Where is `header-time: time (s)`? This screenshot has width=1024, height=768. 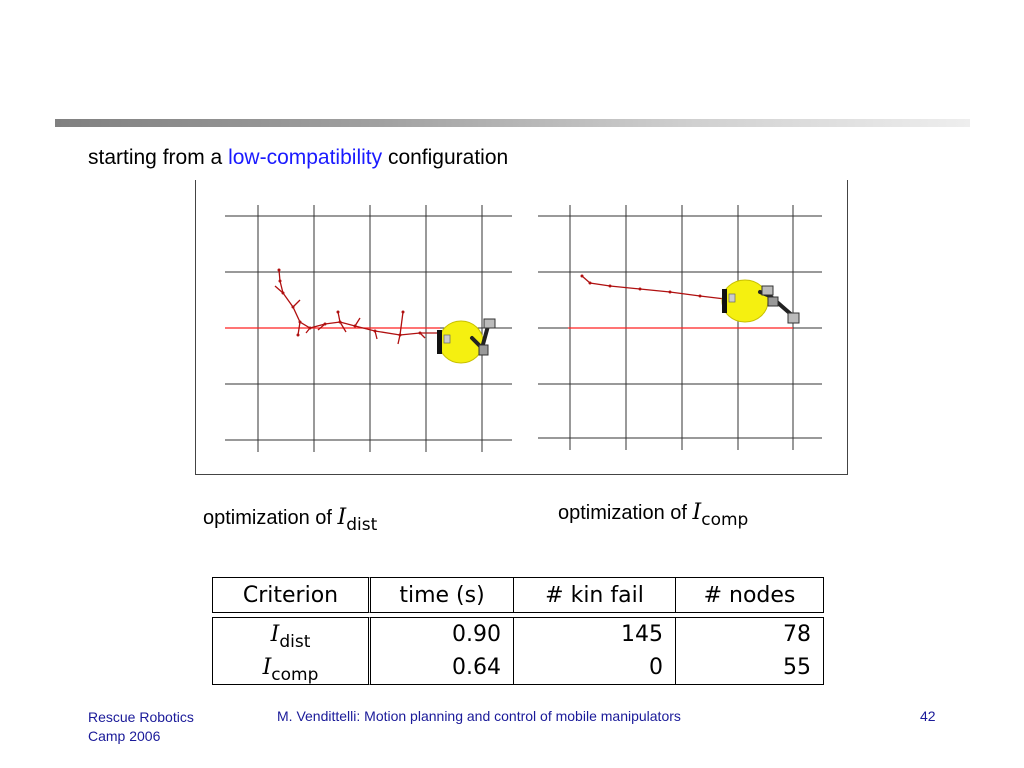
header-time: time (s) is located at coordinates (442, 595).